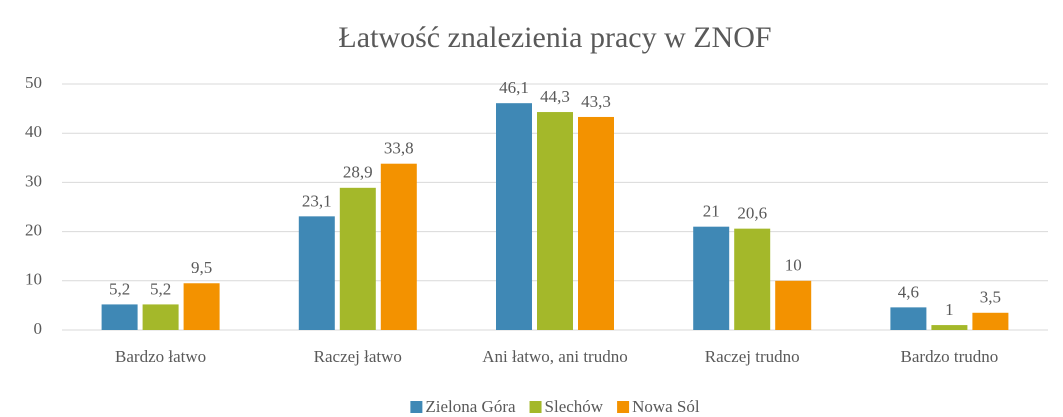 The image size is (1063, 417). Describe the element at coordinates (666, 406) in the screenshot. I see `legend-label: Nowa Sól` at that location.